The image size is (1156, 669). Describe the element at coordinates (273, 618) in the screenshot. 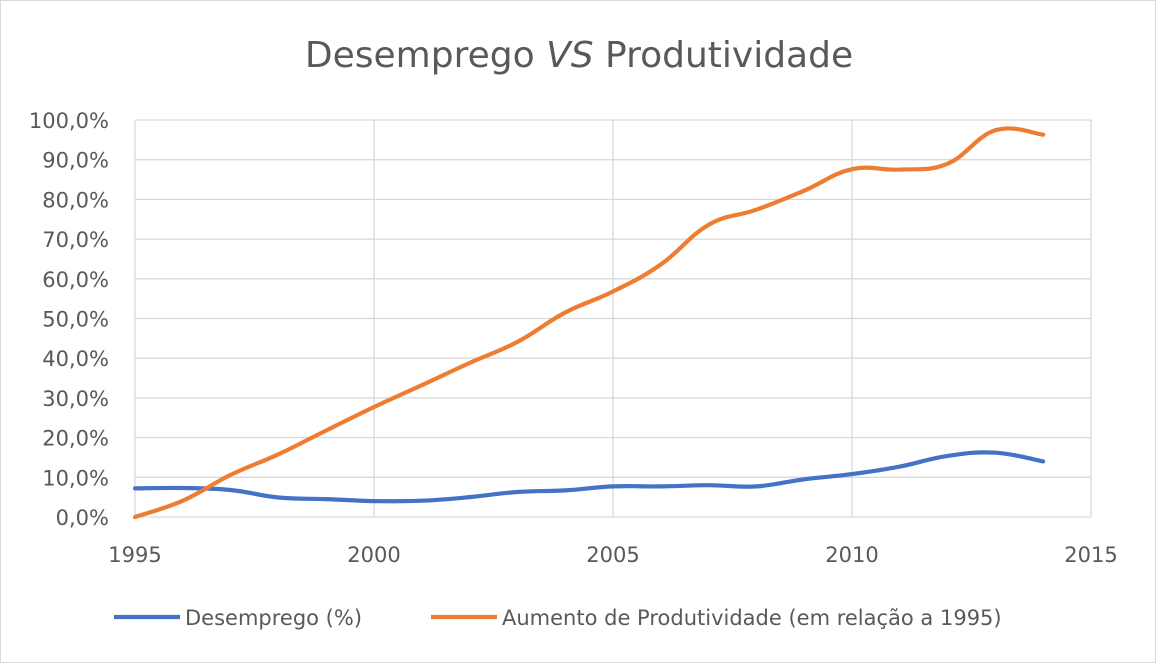

I see `legend-label: Desemprego (%)` at that location.